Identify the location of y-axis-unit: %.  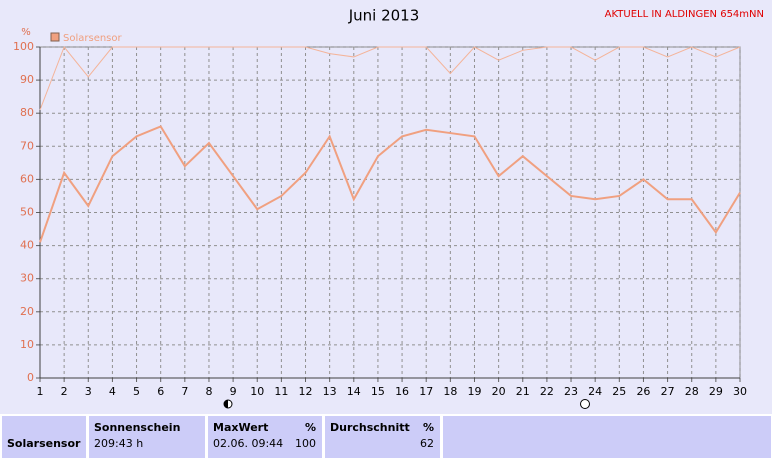
(26, 32).